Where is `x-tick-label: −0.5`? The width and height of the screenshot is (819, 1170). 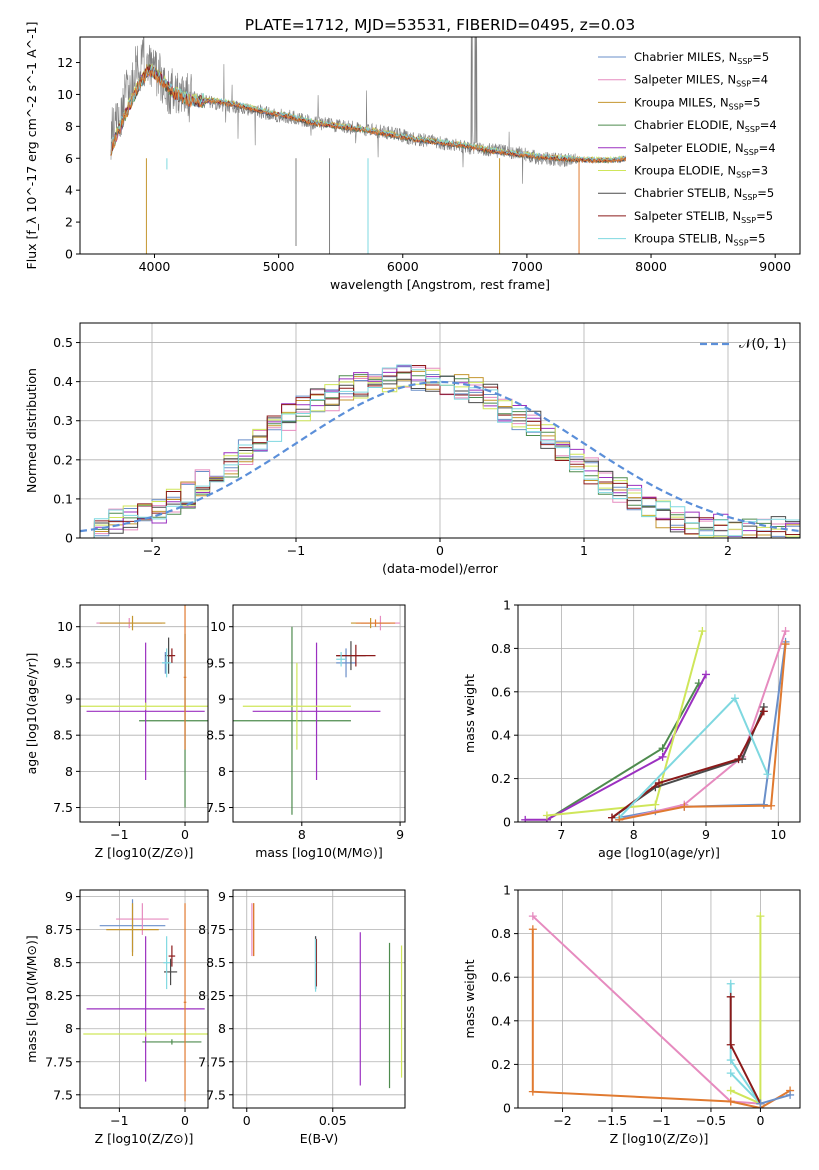
x-tick-label: −0.5 is located at coordinates (711, 1120).